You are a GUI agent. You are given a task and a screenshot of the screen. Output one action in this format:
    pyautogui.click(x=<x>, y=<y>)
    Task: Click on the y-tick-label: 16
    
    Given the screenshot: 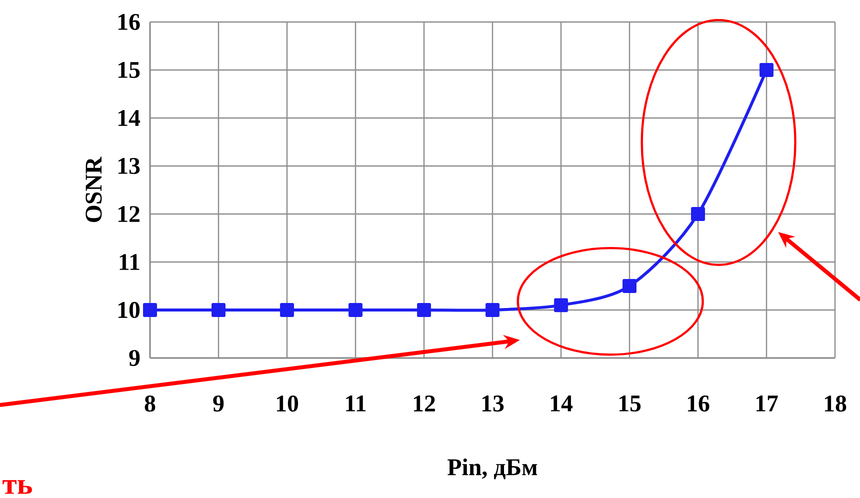 What is the action you would take?
    pyautogui.click(x=129, y=22)
    